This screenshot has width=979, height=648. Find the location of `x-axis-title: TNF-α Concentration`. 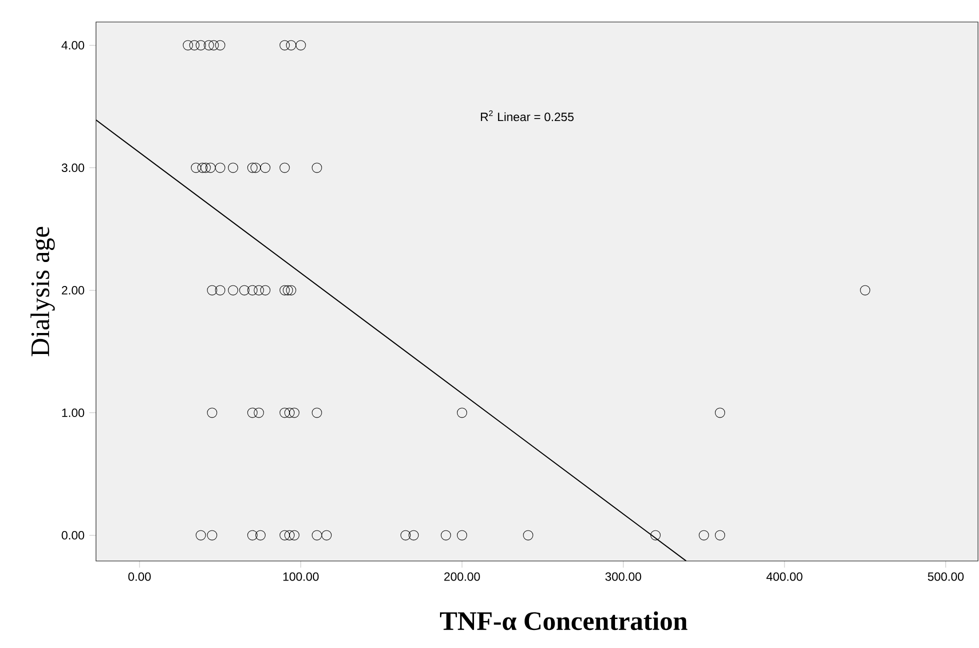

x-axis-title: TNF-α Concentration is located at coordinates (564, 620).